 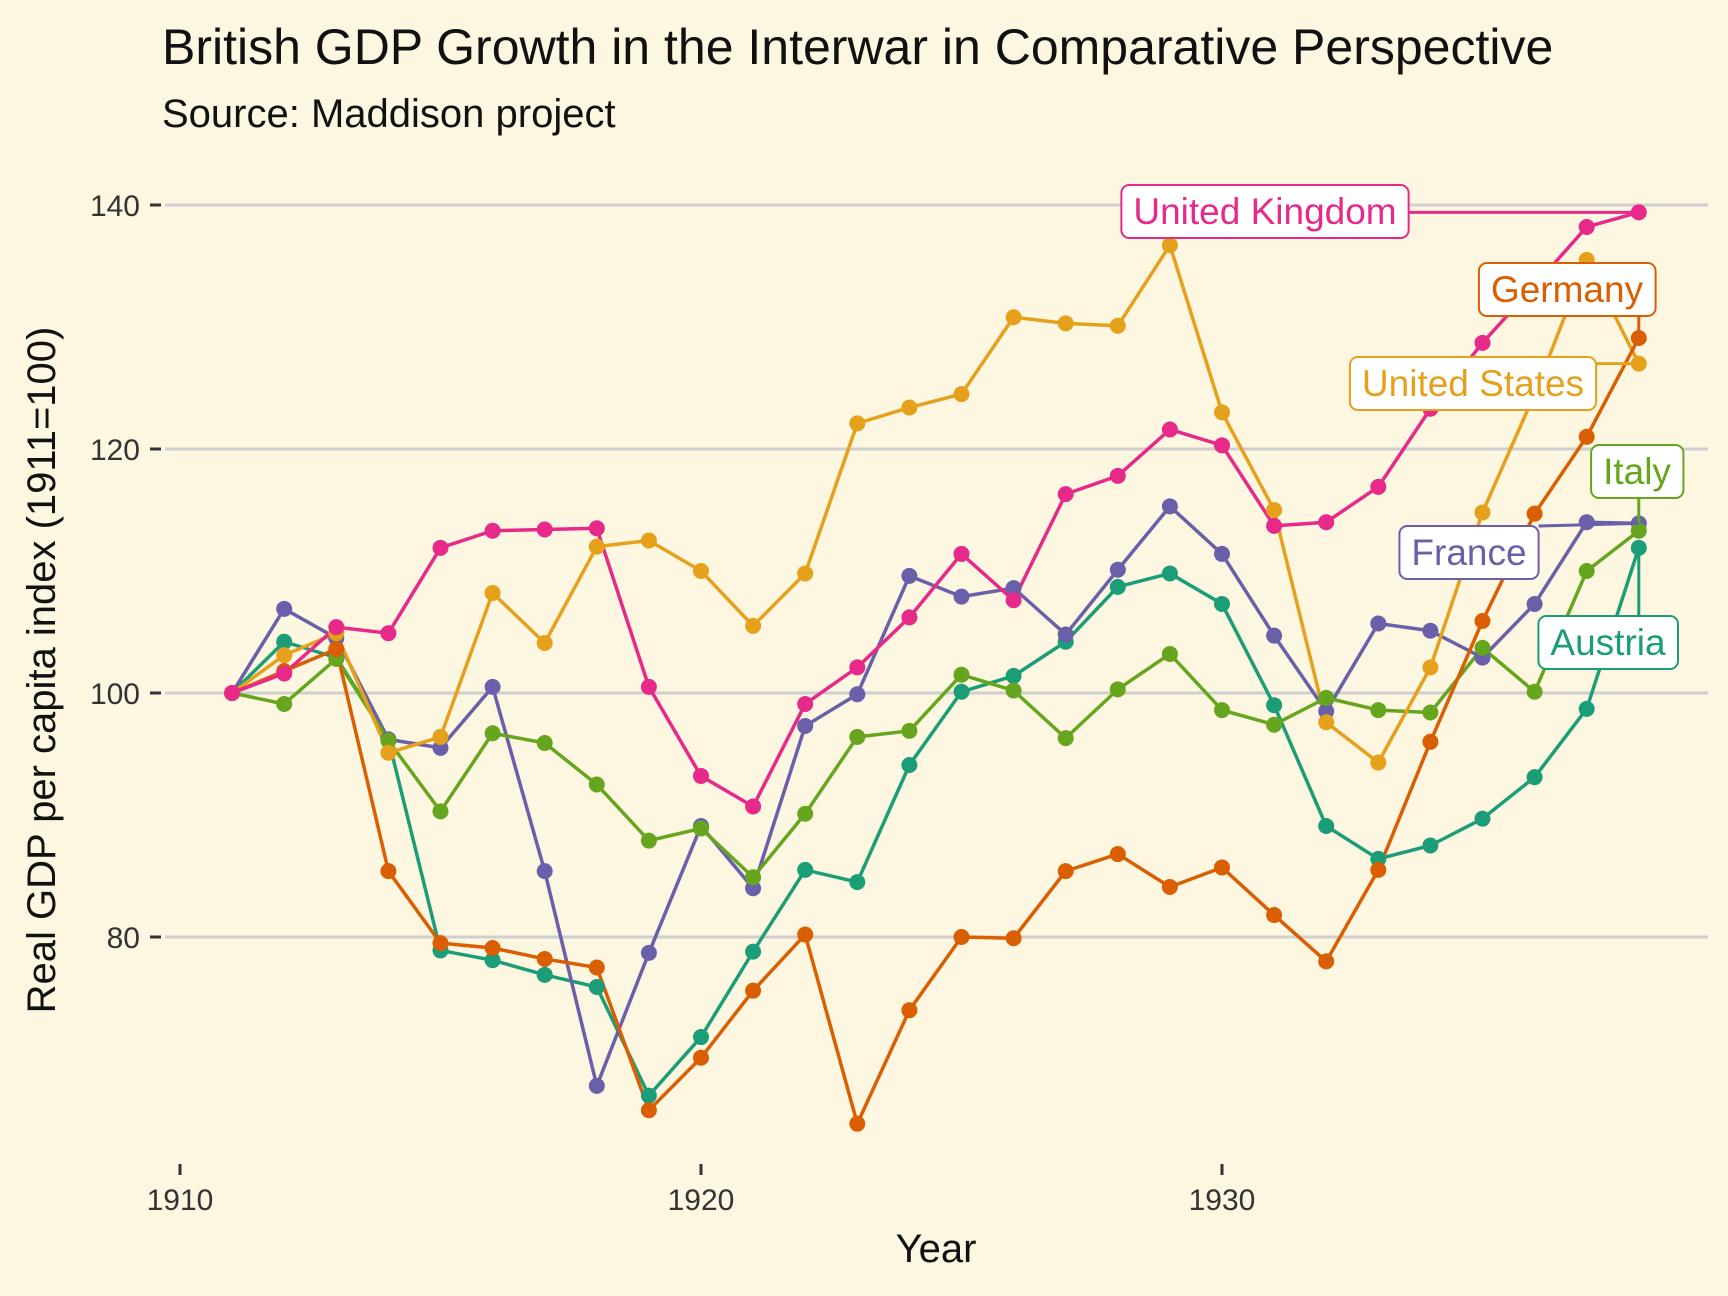 I want to click on point-france-1929, so click(x=1169, y=506).